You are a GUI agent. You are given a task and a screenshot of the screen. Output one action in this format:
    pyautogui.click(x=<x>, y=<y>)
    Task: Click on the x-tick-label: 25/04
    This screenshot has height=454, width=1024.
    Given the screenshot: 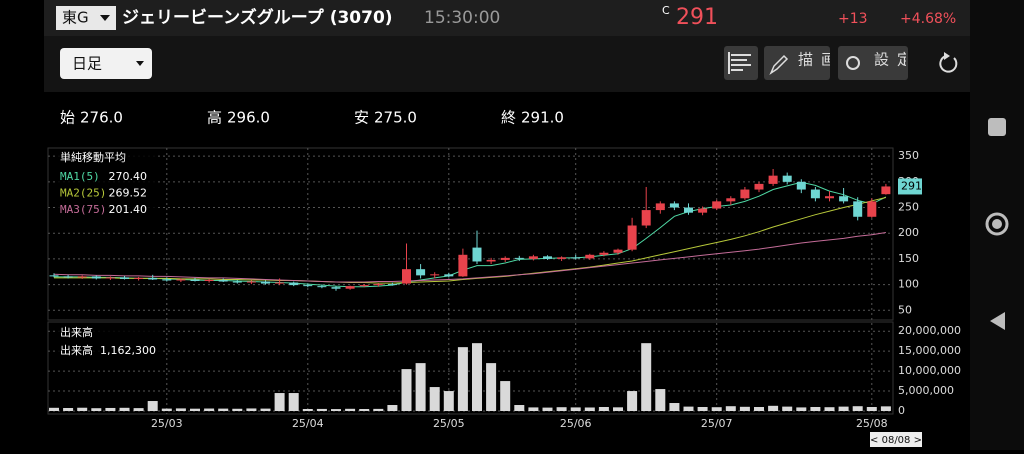 What is the action you would take?
    pyautogui.click(x=308, y=423)
    